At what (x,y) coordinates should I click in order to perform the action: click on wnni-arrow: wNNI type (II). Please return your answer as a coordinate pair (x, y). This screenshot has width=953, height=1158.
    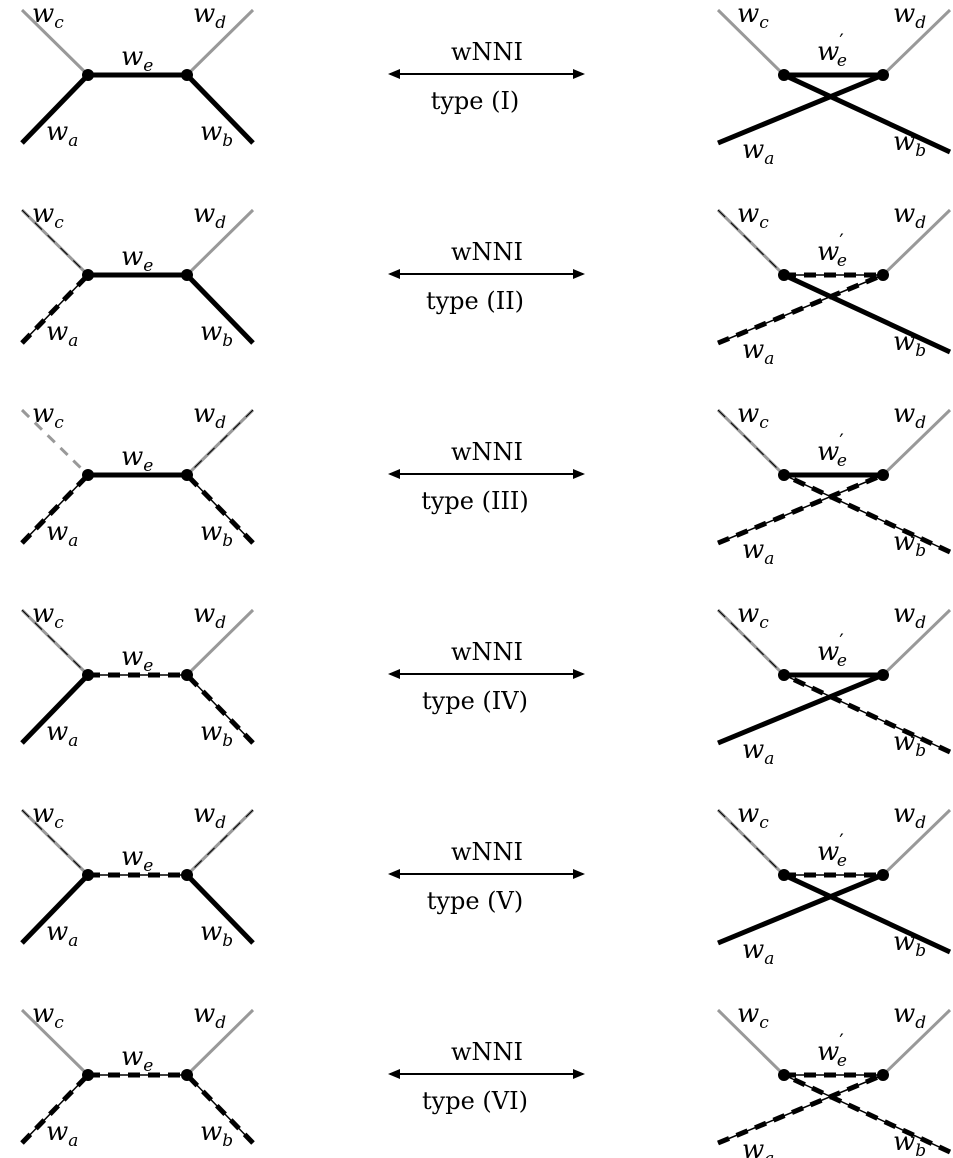
    Looking at the image, I should click on (486, 276).